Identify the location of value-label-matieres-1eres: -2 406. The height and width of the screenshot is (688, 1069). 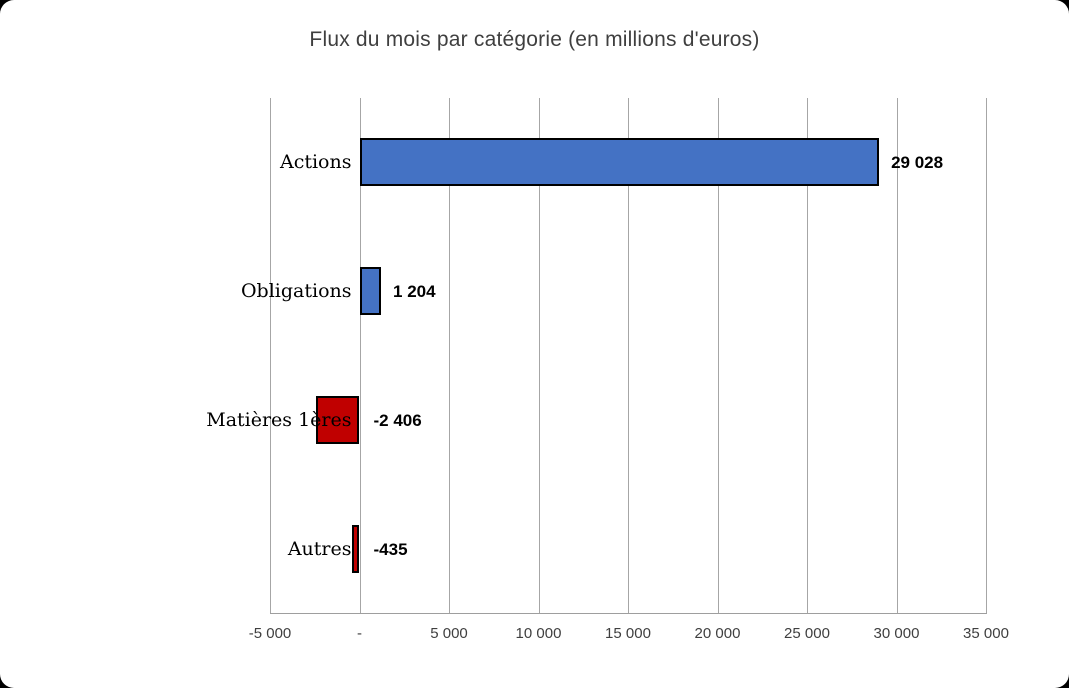
(397, 420).